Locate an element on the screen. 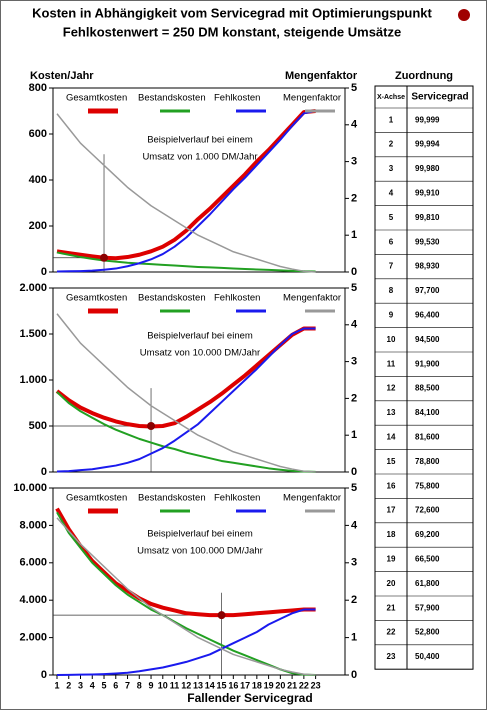 The image size is (487, 710). table-cell: 78,800 is located at coordinates (427, 461).